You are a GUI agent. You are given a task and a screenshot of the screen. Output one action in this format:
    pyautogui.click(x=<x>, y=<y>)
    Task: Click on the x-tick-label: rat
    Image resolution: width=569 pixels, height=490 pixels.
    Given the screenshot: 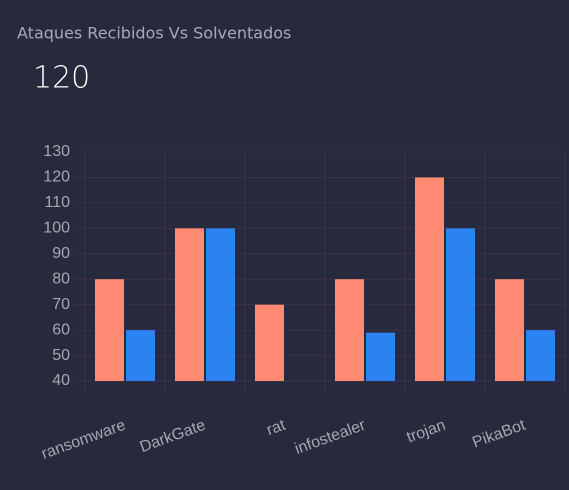 What is the action you would take?
    pyautogui.click(x=276, y=428)
    